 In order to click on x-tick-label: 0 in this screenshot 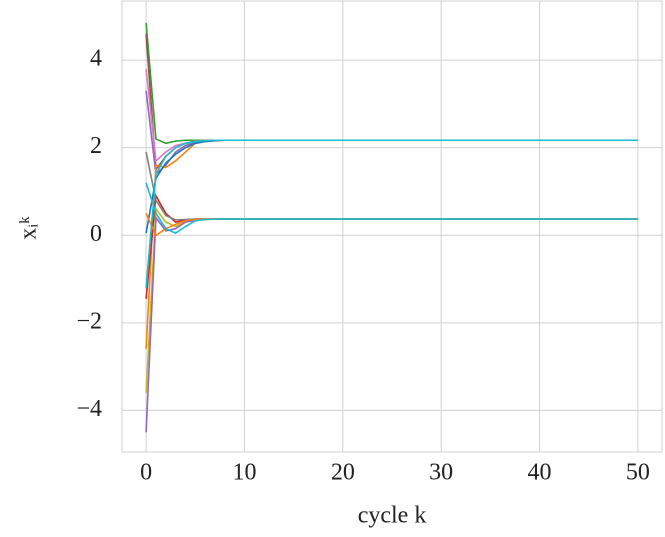, I will do `click(146, 473)`.